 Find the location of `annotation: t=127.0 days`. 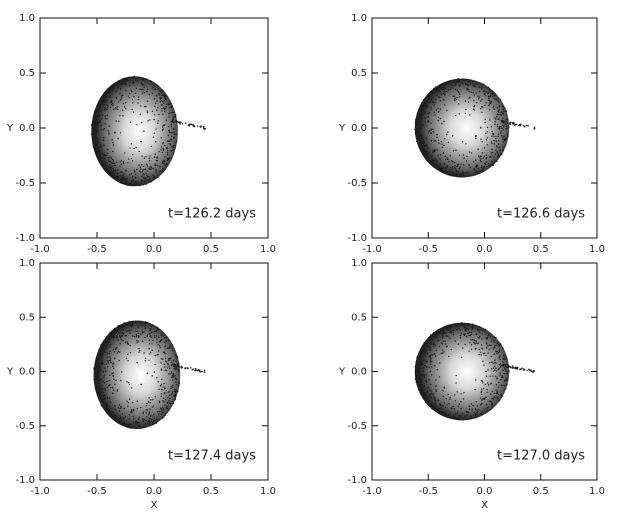

annotation: t=127.0 days is located at coordinates (541, 456).